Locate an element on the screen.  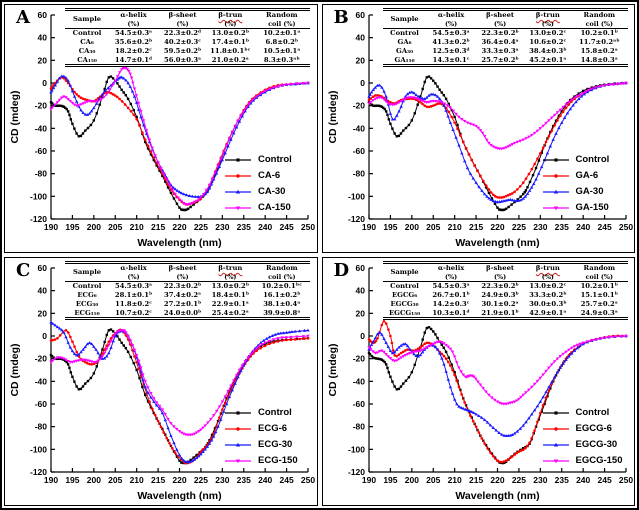
table-cell: 10.2±0.1ᵇ is located at coordinates (599, 33).